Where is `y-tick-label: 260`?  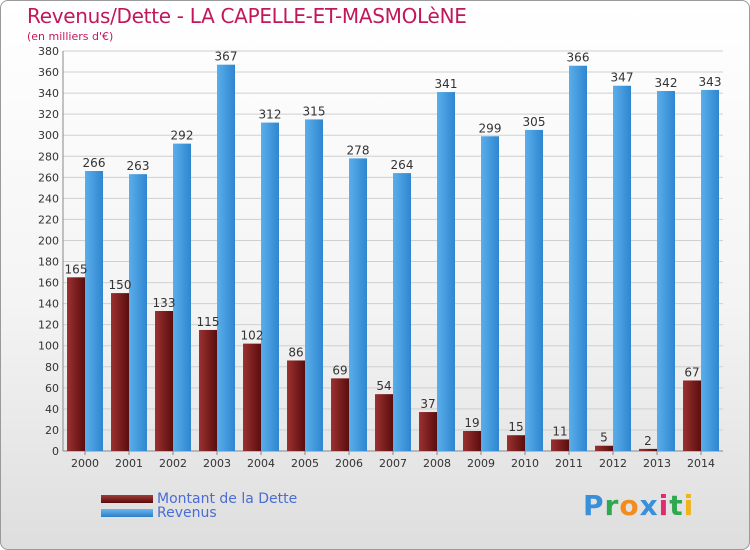
y-tick-label: 260 is located at coordinates (48, 177).